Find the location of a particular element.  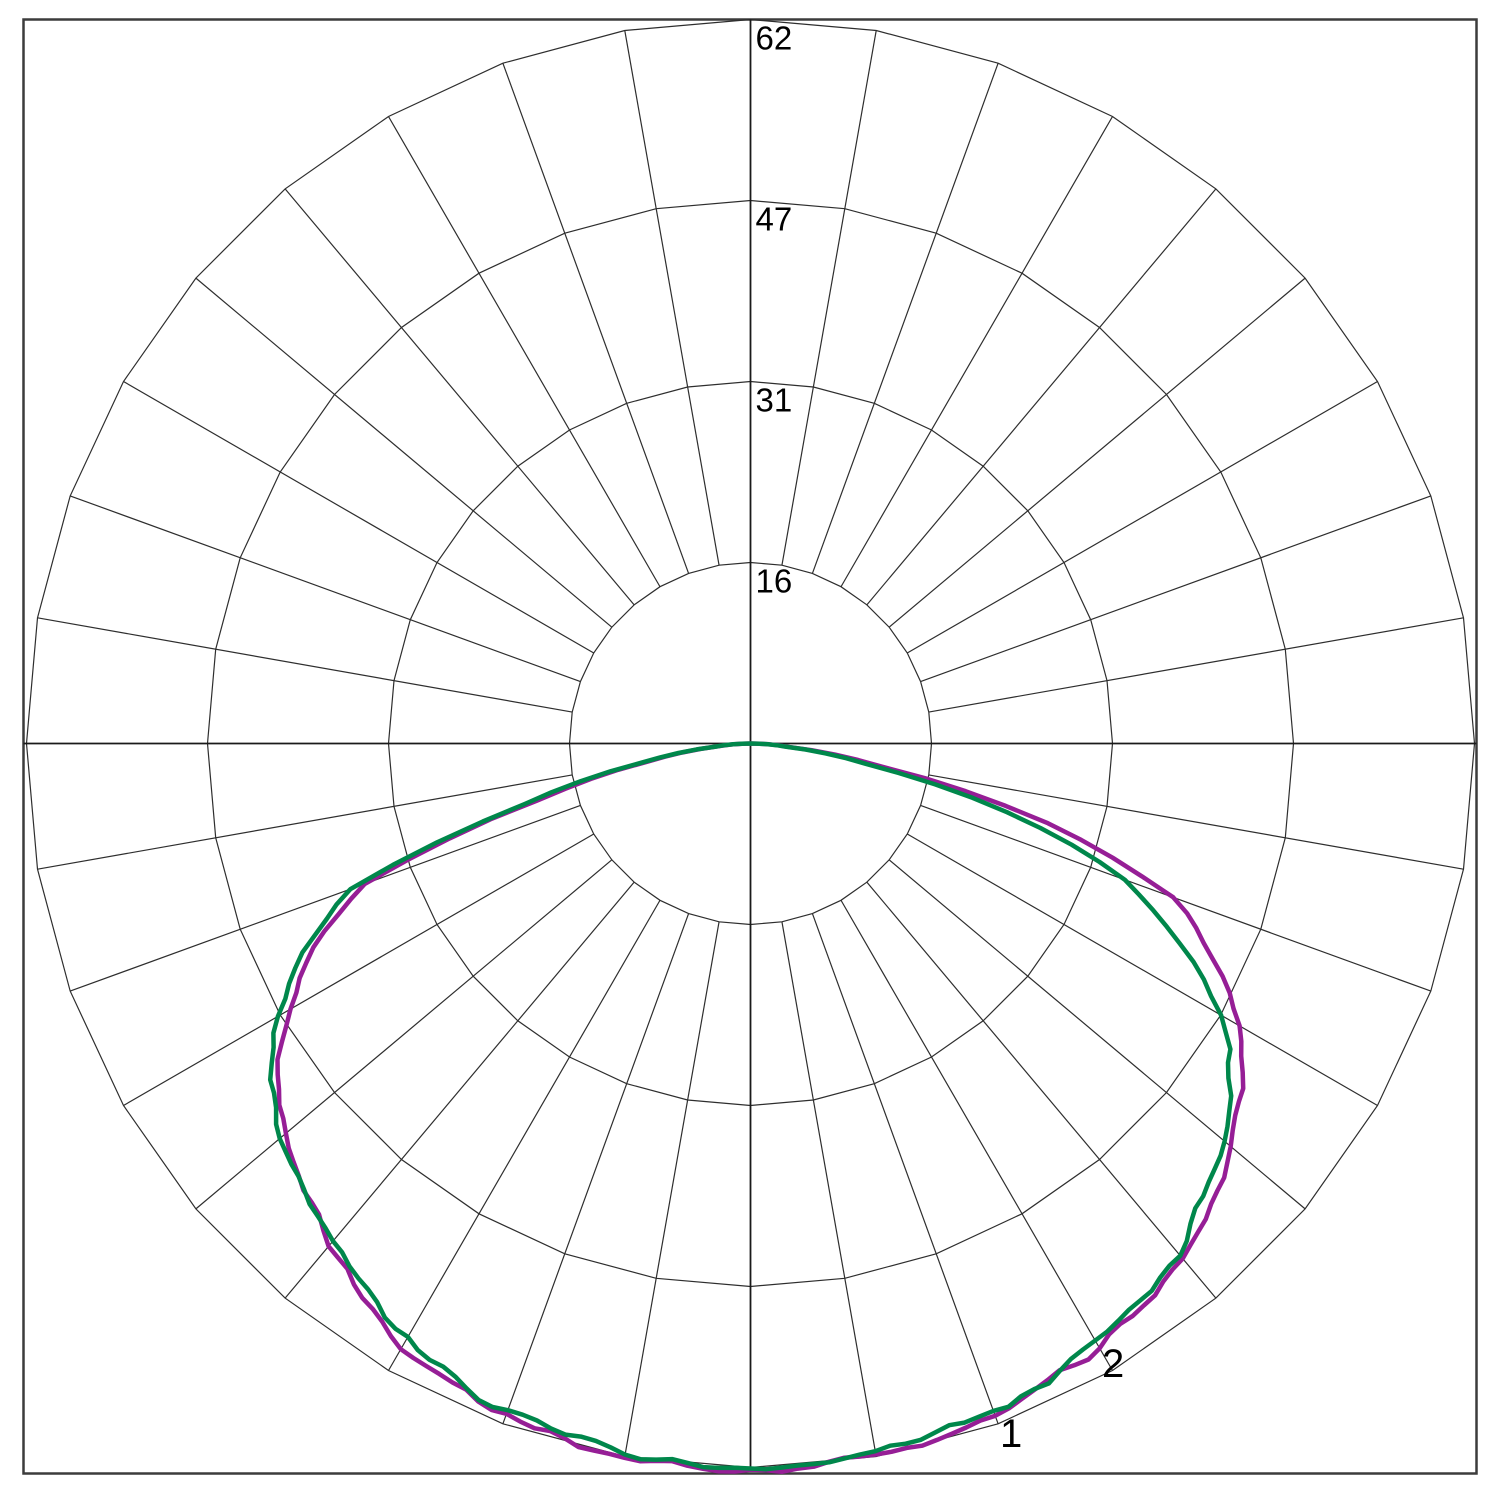

curve-label-2: 2 is located at coordinates (1113, 1364).